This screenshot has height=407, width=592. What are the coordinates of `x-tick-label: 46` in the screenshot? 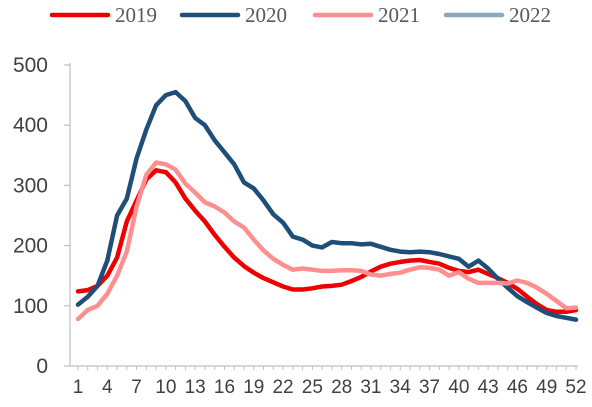 It's located at (517, 387).